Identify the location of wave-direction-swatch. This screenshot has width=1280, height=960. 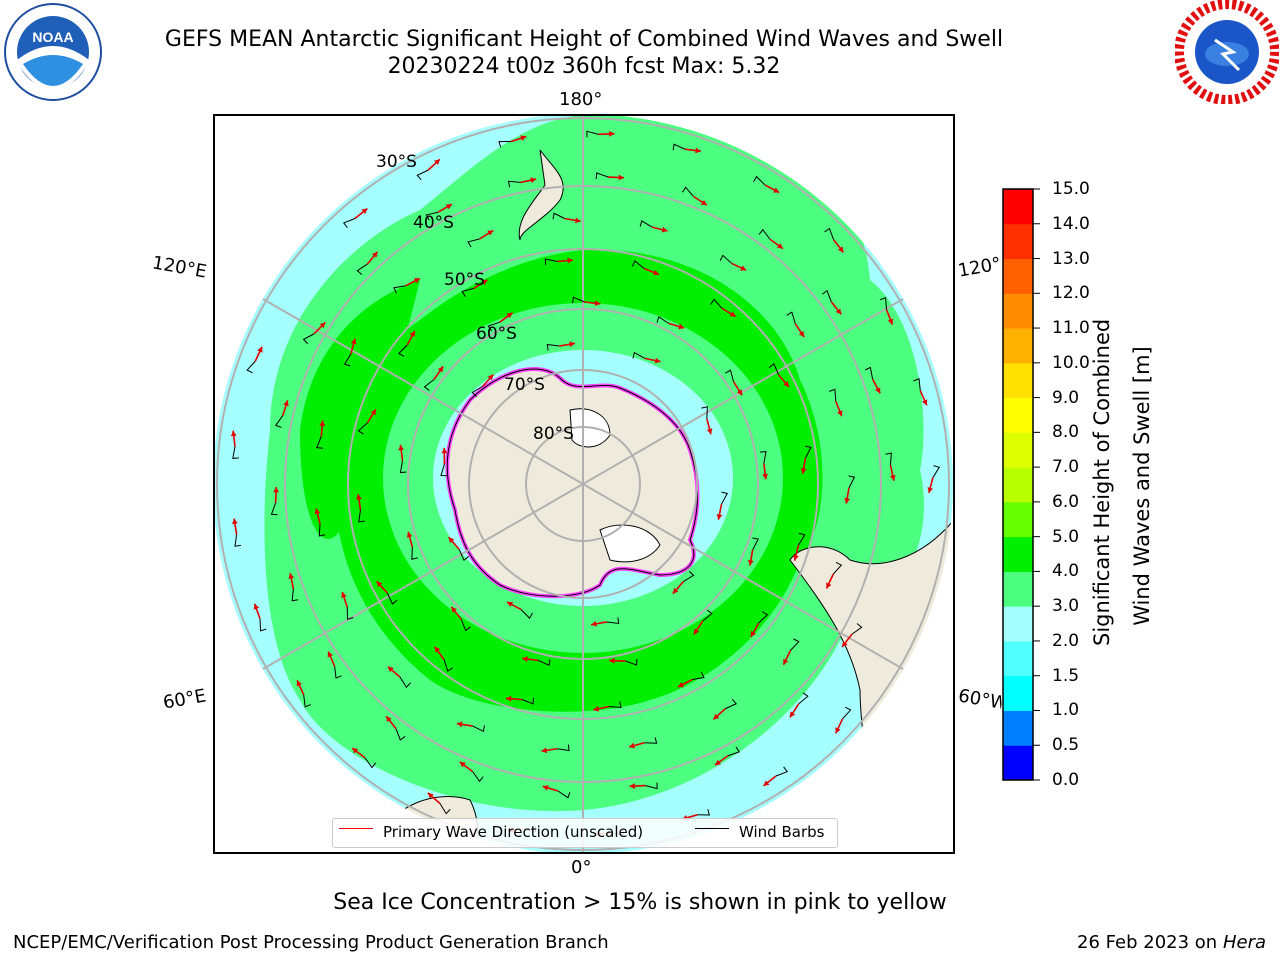
(356, 828).